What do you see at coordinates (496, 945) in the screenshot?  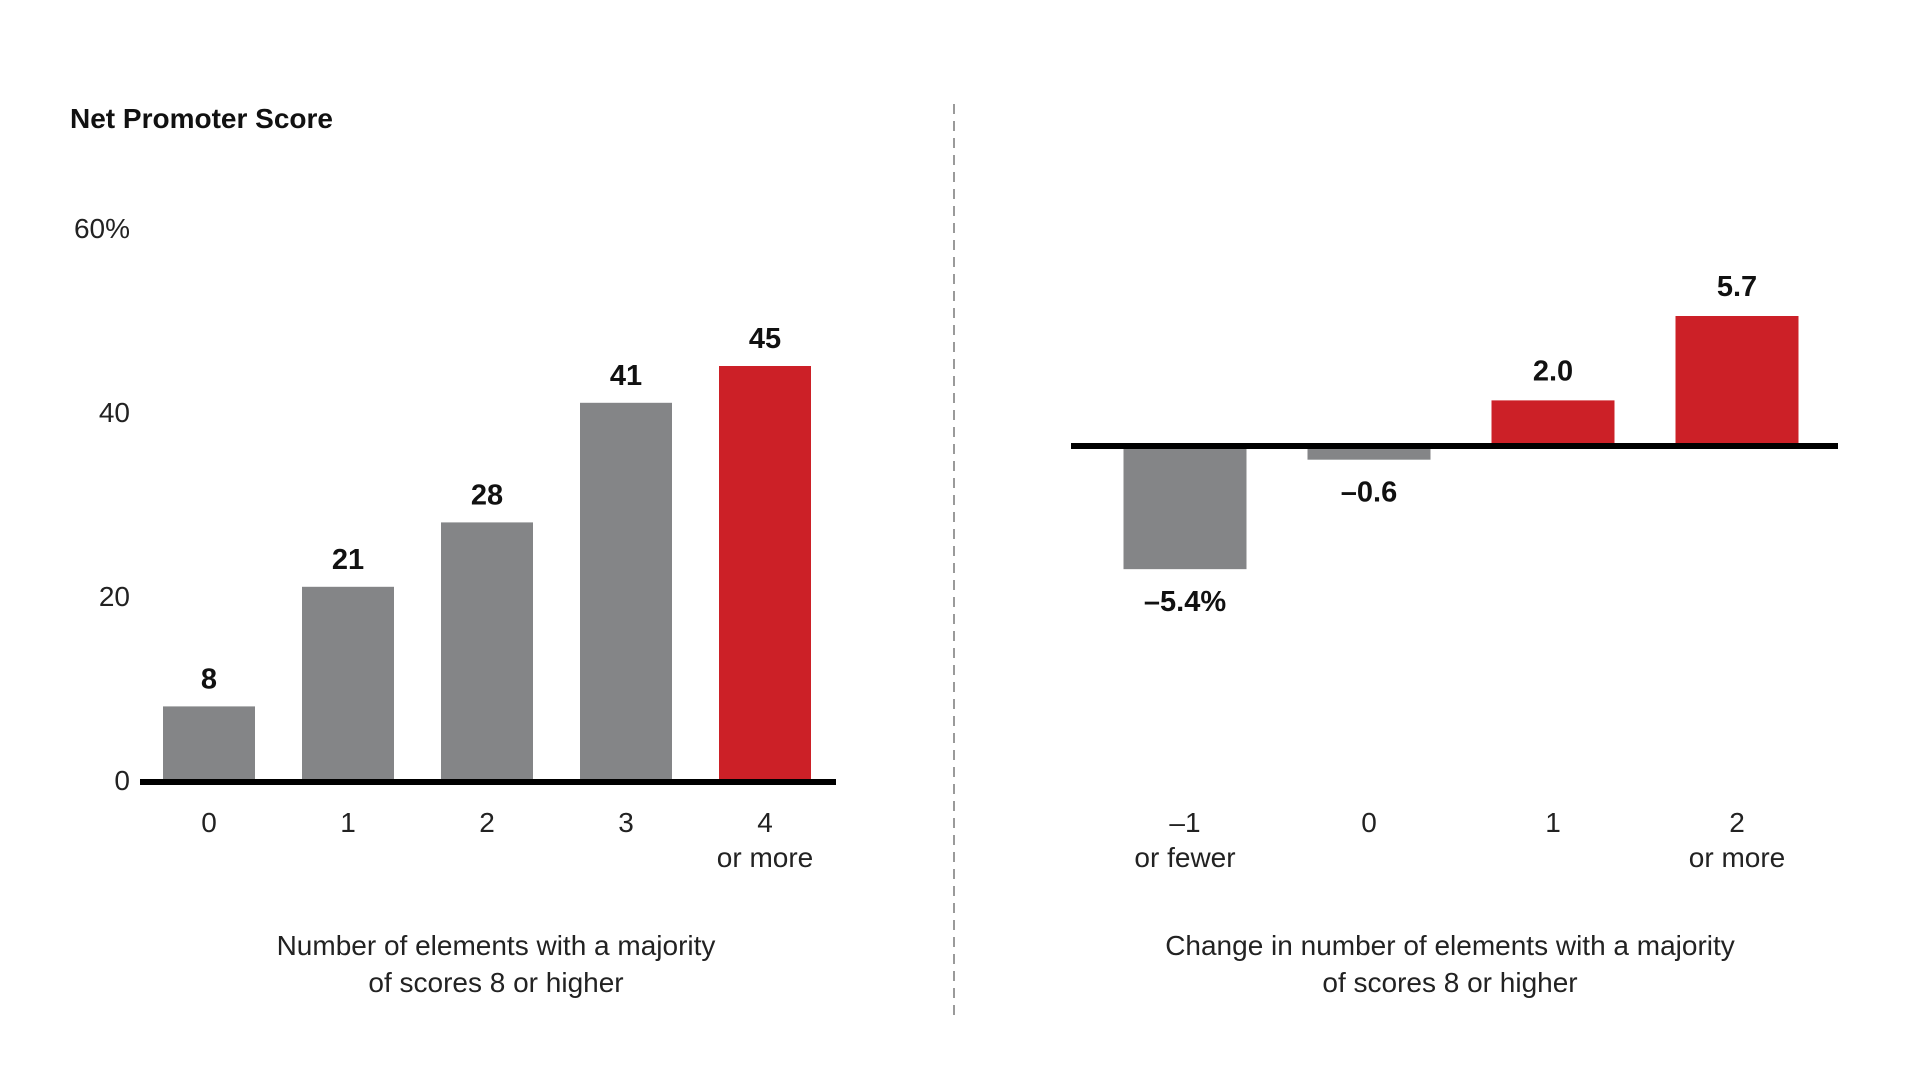 I see `x-axis-title: Number of elements with a majority` at bounding box center [496, 945].